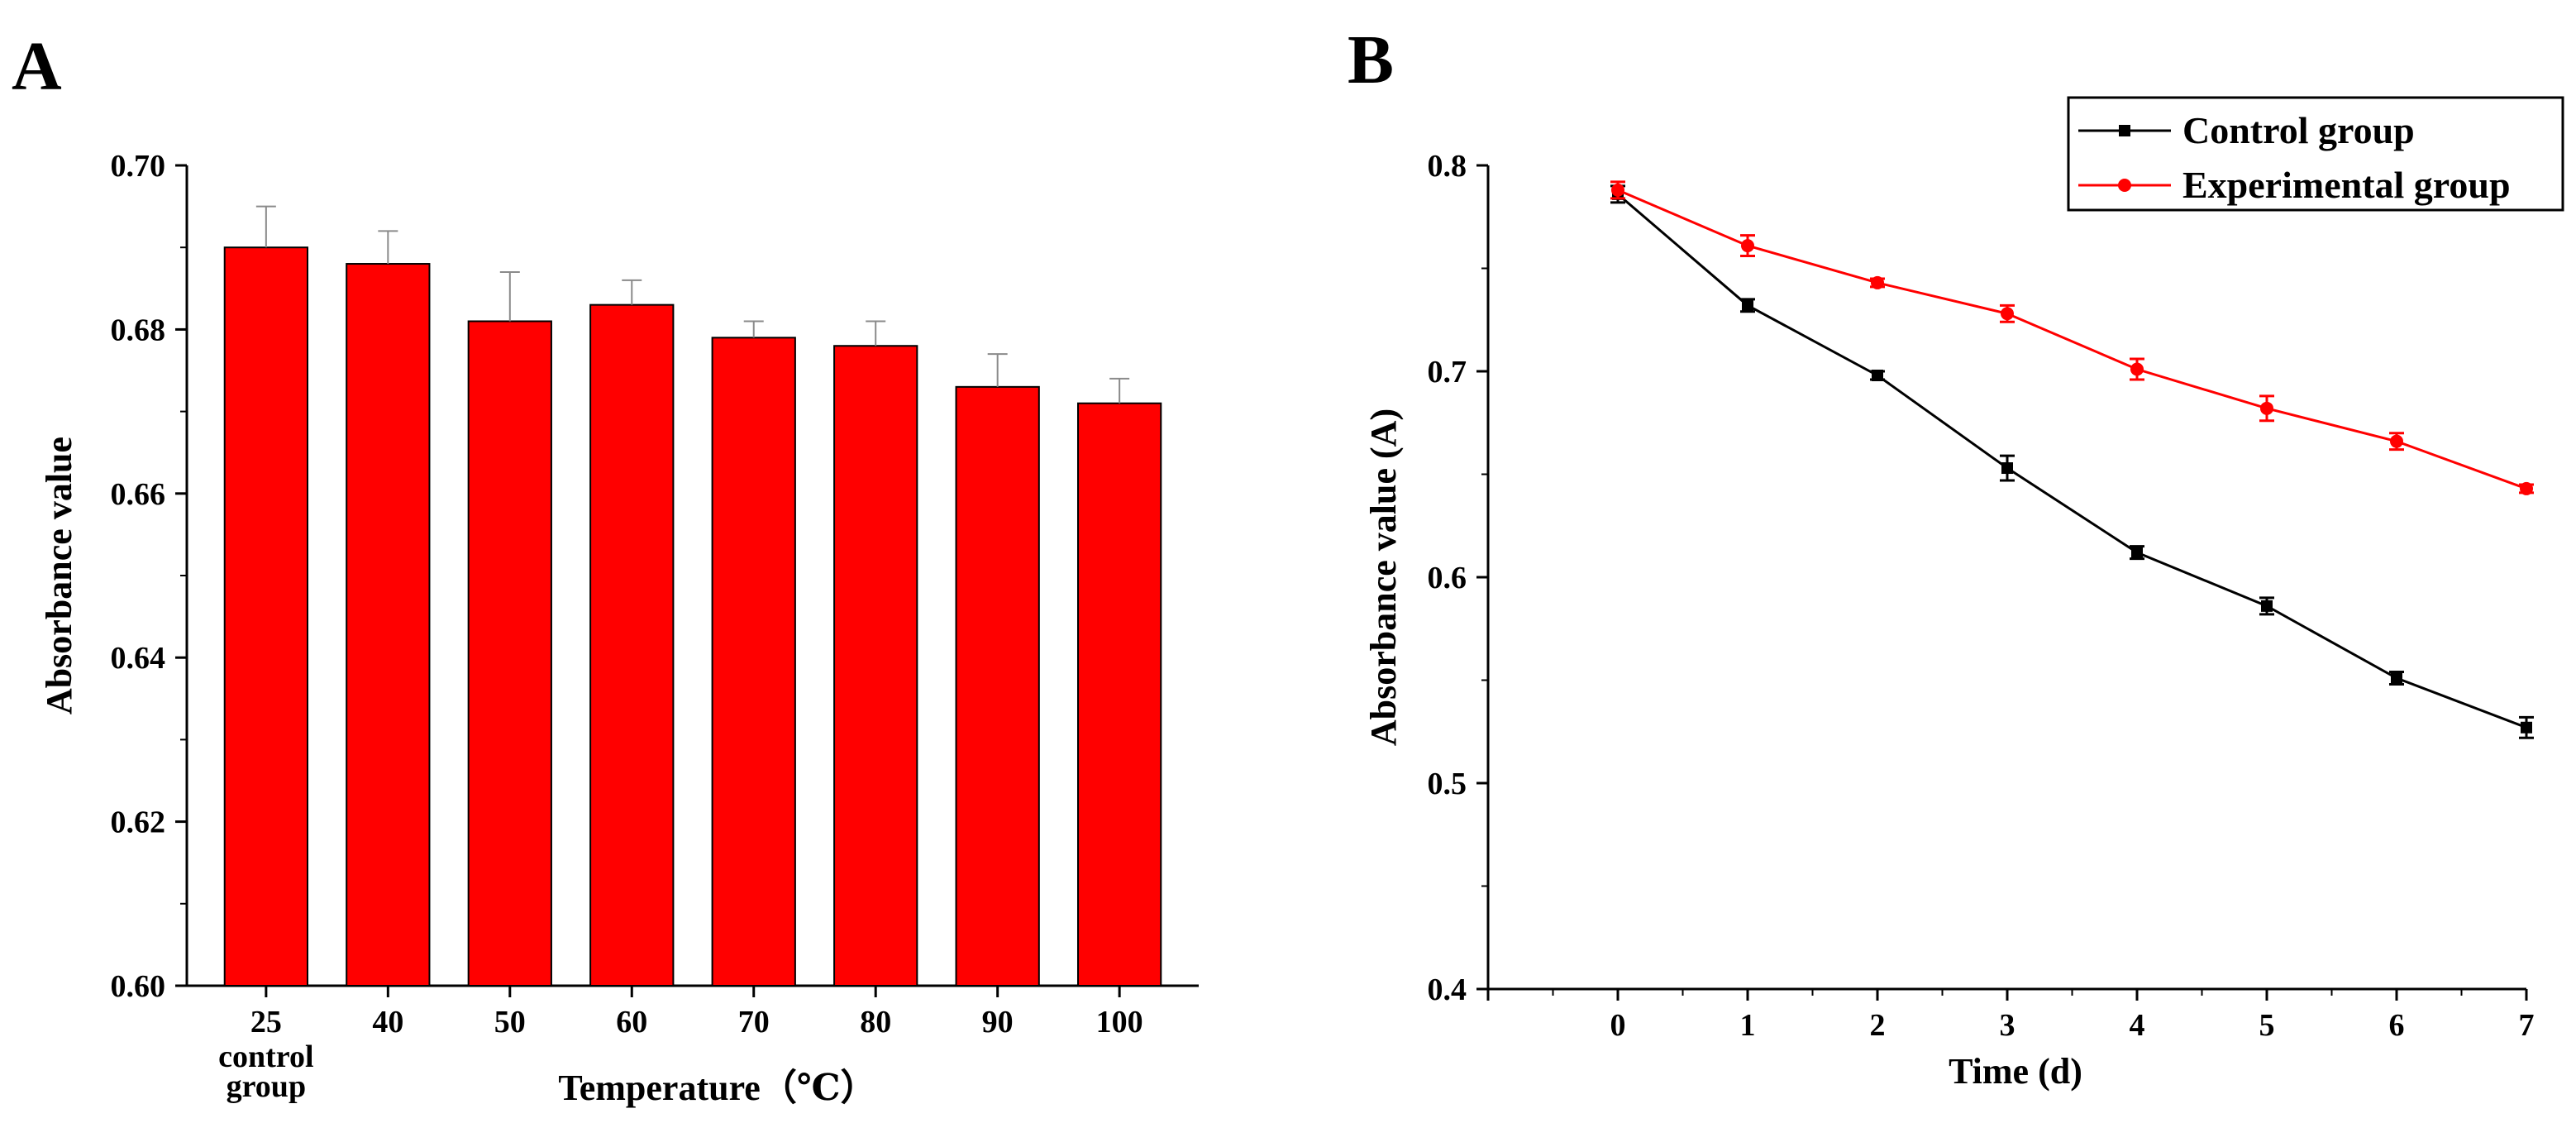 The height and width of the screenshot is (1123, 2576). I want to click on x-tick-label: 7, so click(2527, 1025).